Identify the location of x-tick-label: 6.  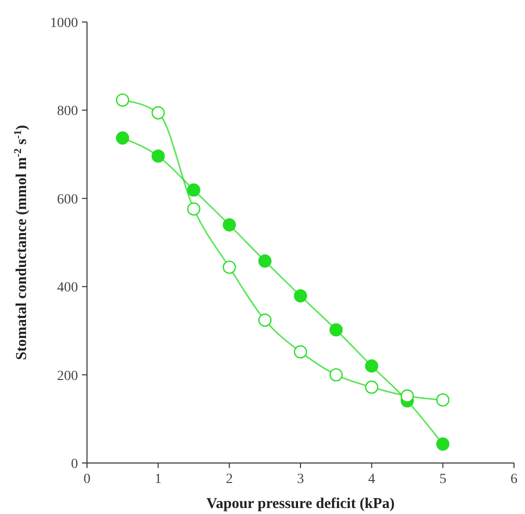
(514, 479).